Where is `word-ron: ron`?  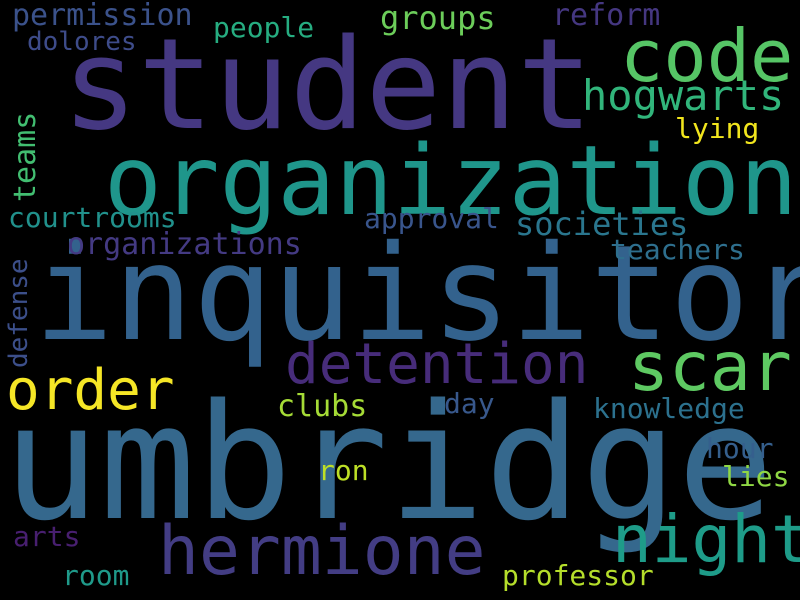 word-ron: ron is located at coordinates (343, 470).